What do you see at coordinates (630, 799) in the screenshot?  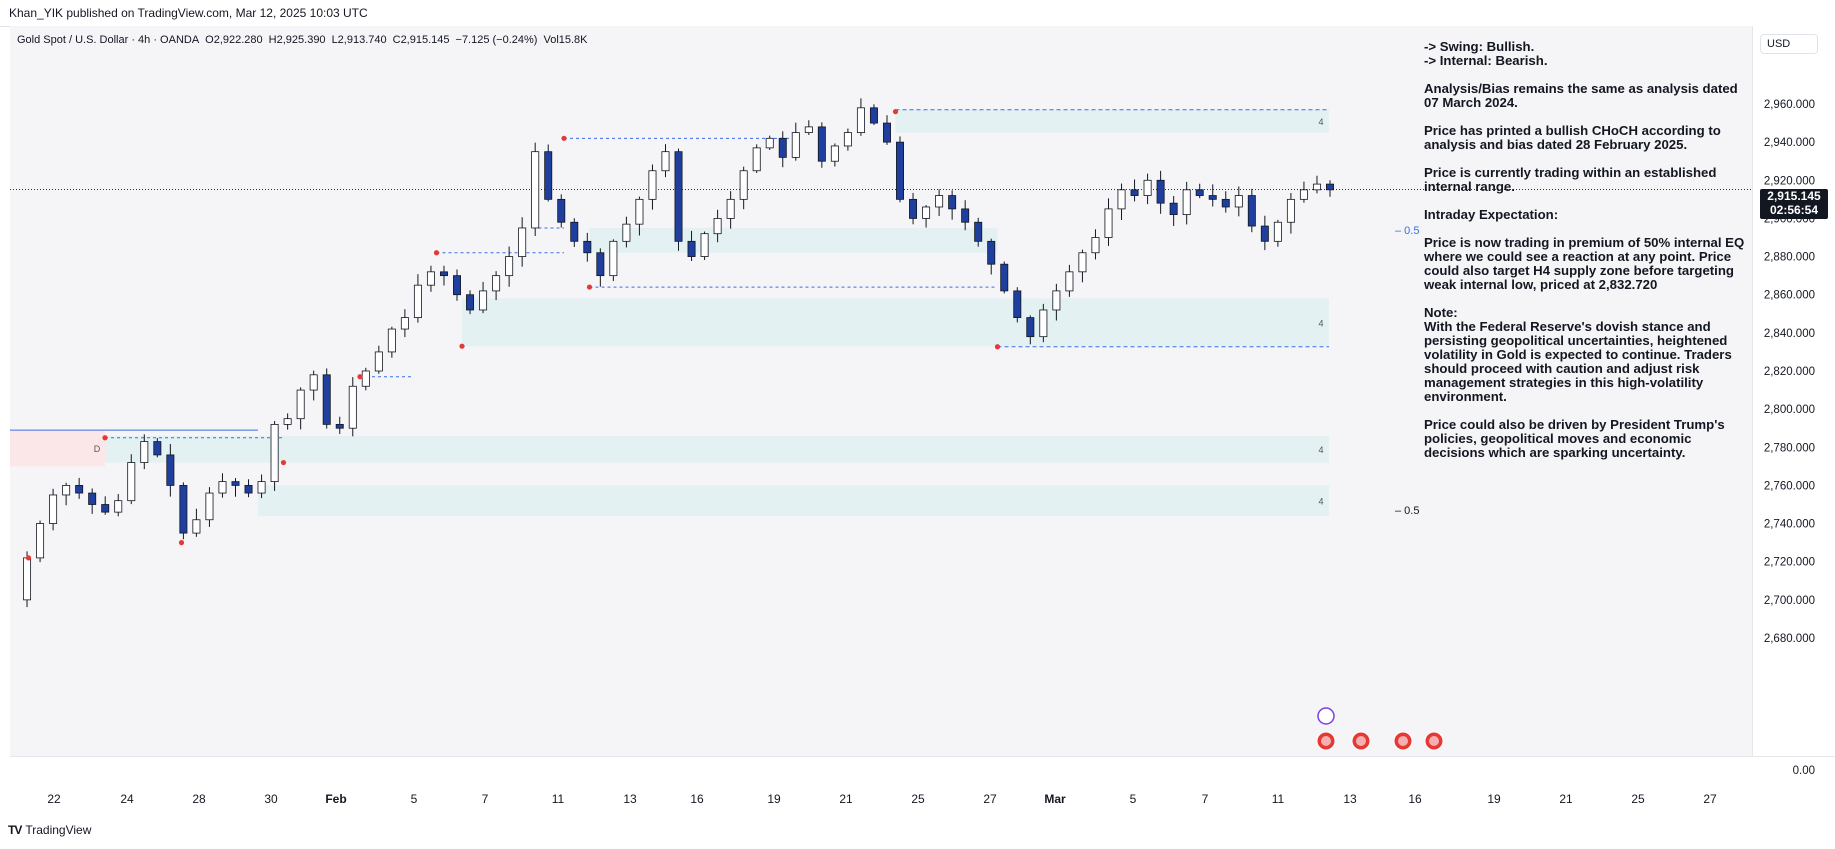 I see `time-tick-label: 13` at bounding box center [630, 799].